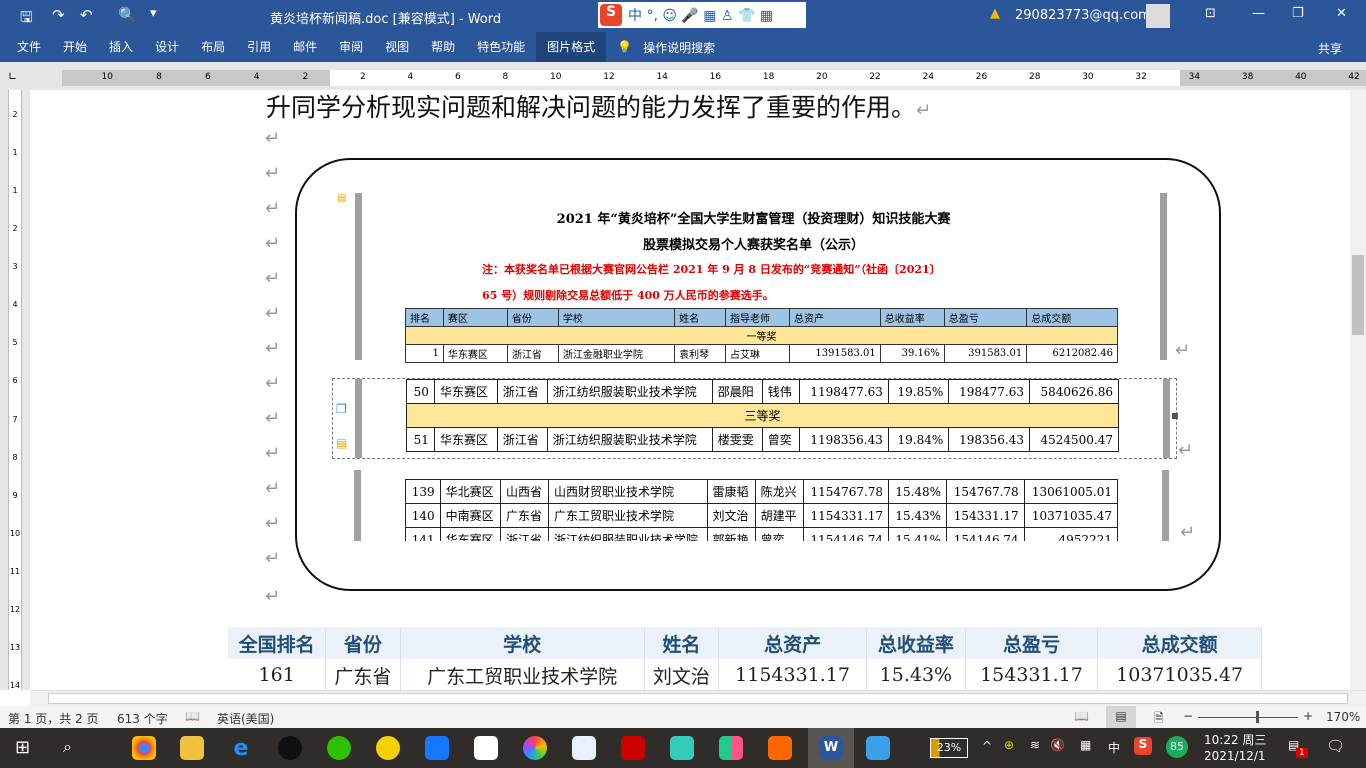  What do you see at coordinates (144, 748) in the screenshot?
I see `chrome-icon` at bounding box center [144, 748].